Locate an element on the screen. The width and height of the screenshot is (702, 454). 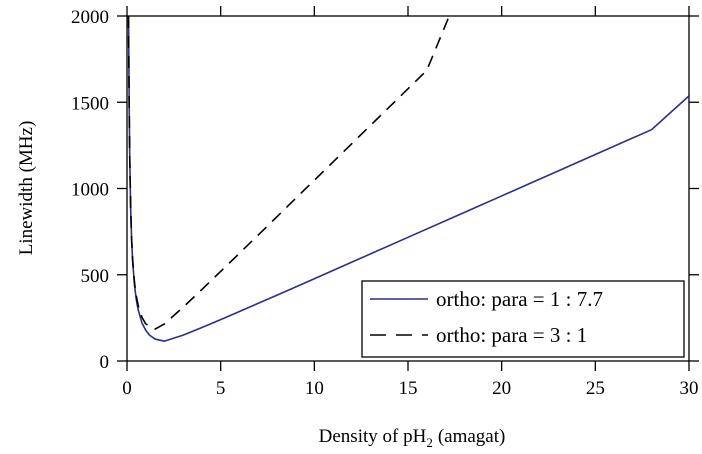
y-tick-label-4: 2000 is located at coordinates (90, 17).